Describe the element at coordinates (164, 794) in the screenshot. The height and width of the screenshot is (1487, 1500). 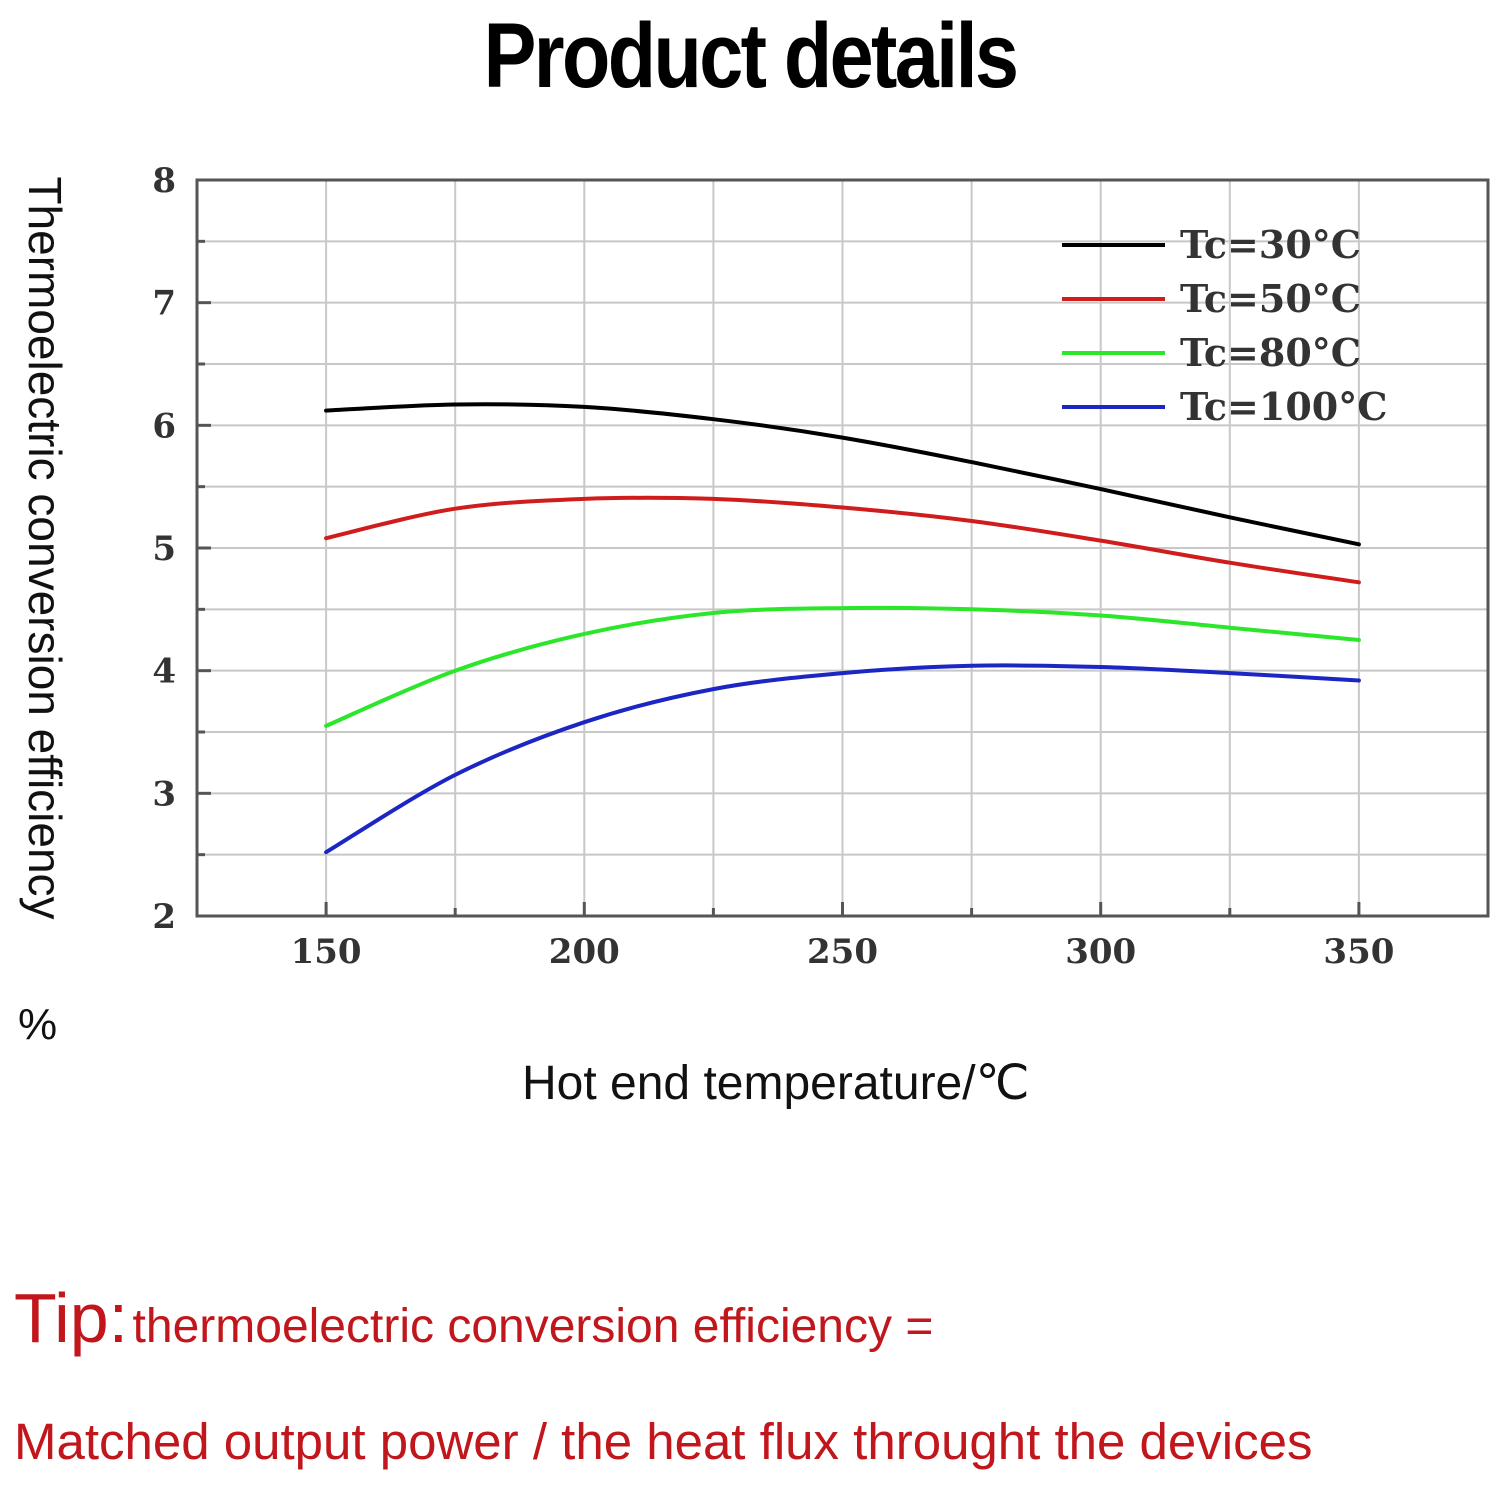
I see `y-tick-label: 3` at that location.